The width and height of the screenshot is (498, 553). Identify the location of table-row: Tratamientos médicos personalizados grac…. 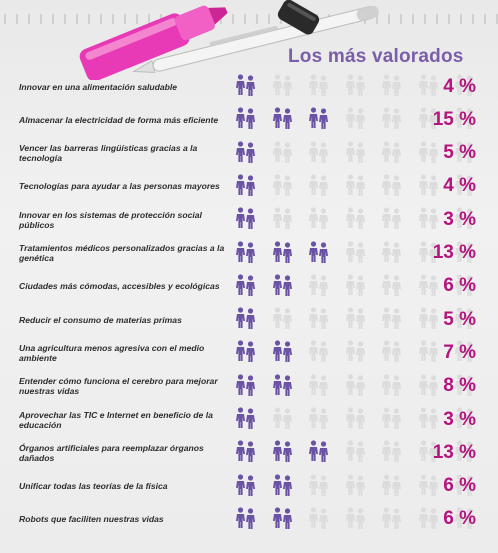
(249, 253).